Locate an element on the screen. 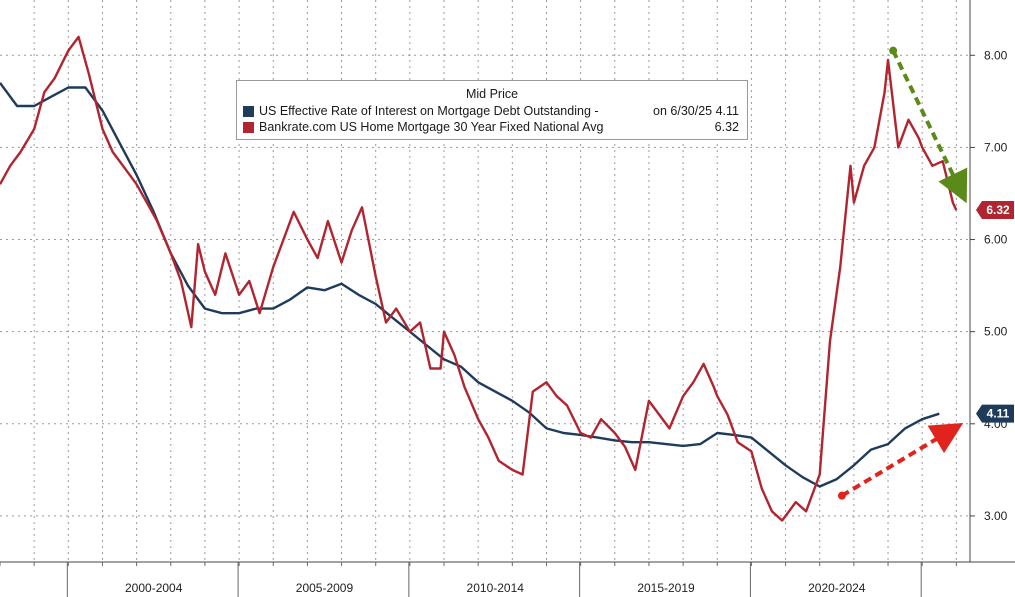 This screenshot has height=597, width=1015. x-period-label: 2005-2009 is located at coordinates (325, 588).